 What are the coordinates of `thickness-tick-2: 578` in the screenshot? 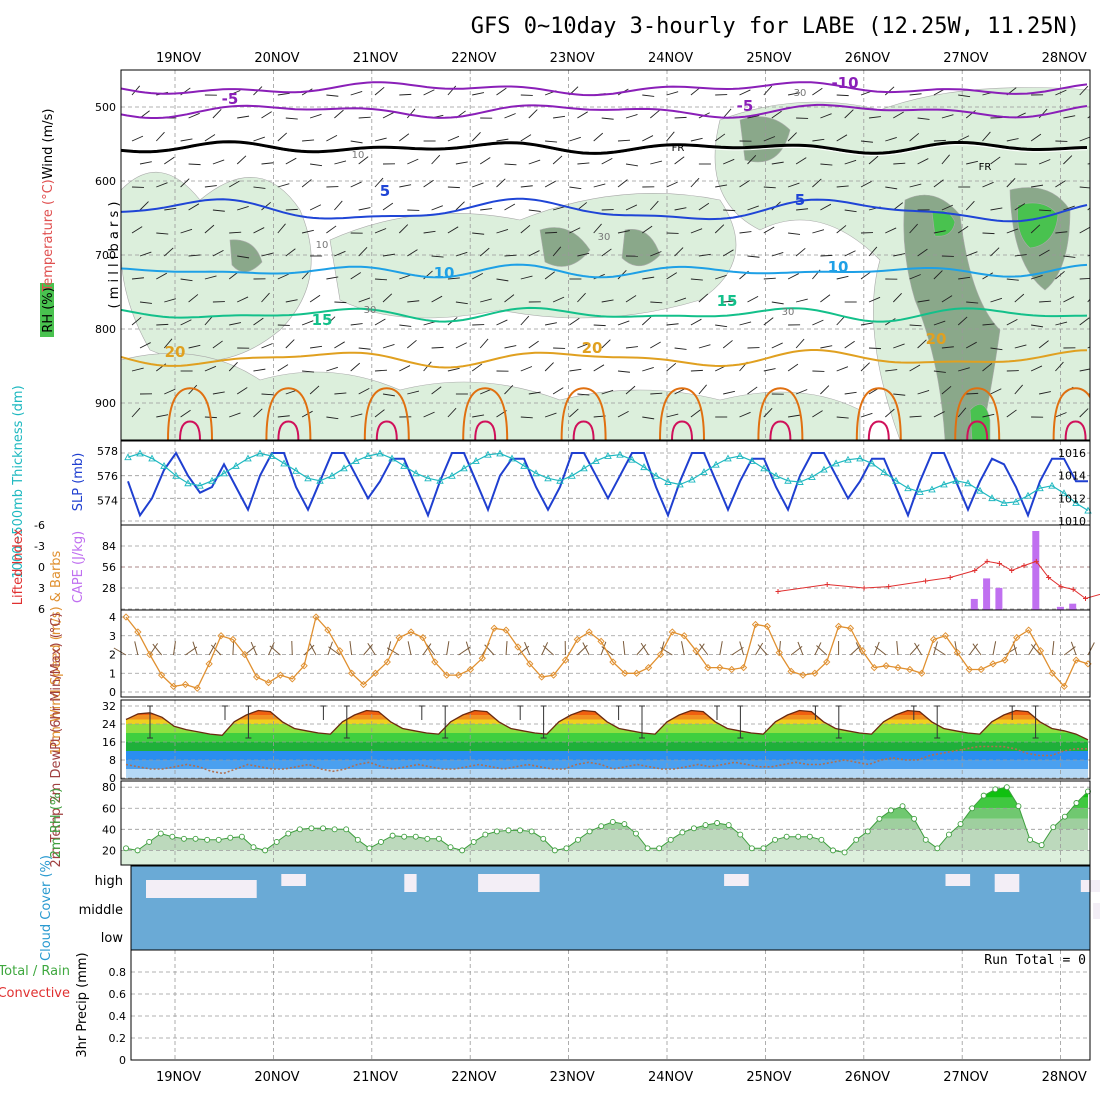 It's located at (107, 451).